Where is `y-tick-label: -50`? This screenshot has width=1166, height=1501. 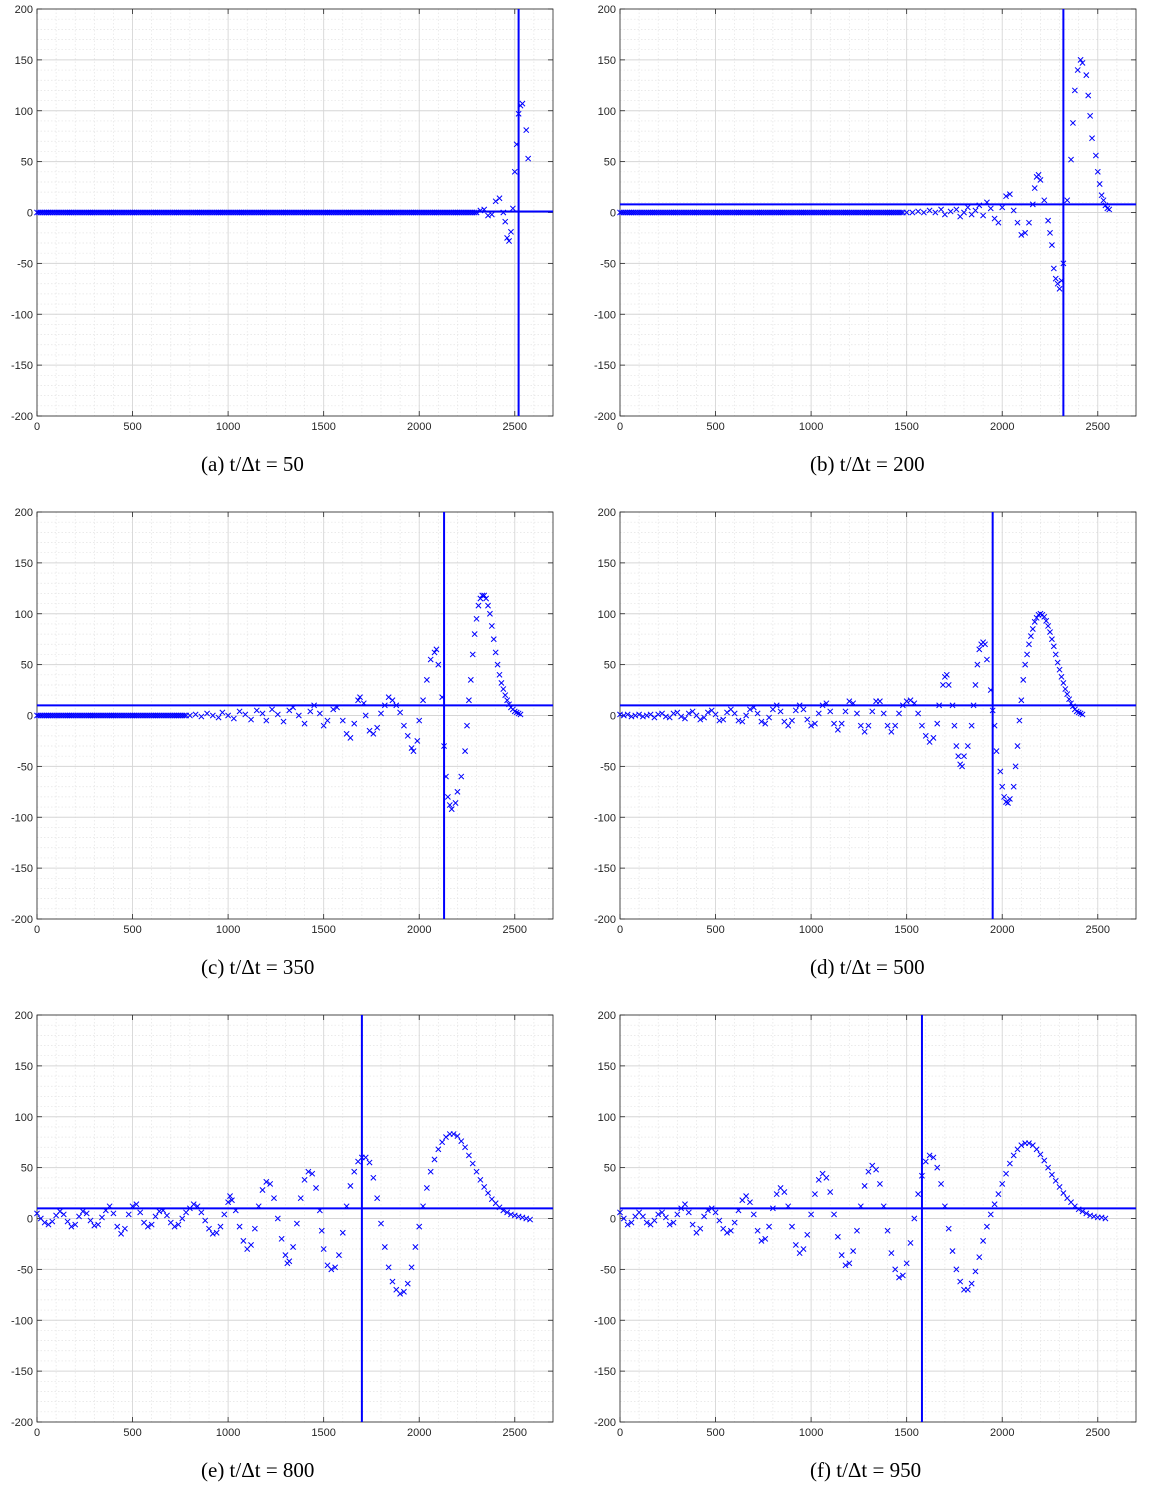 y-tick-label: -50 is located at coordinates (608, 767).